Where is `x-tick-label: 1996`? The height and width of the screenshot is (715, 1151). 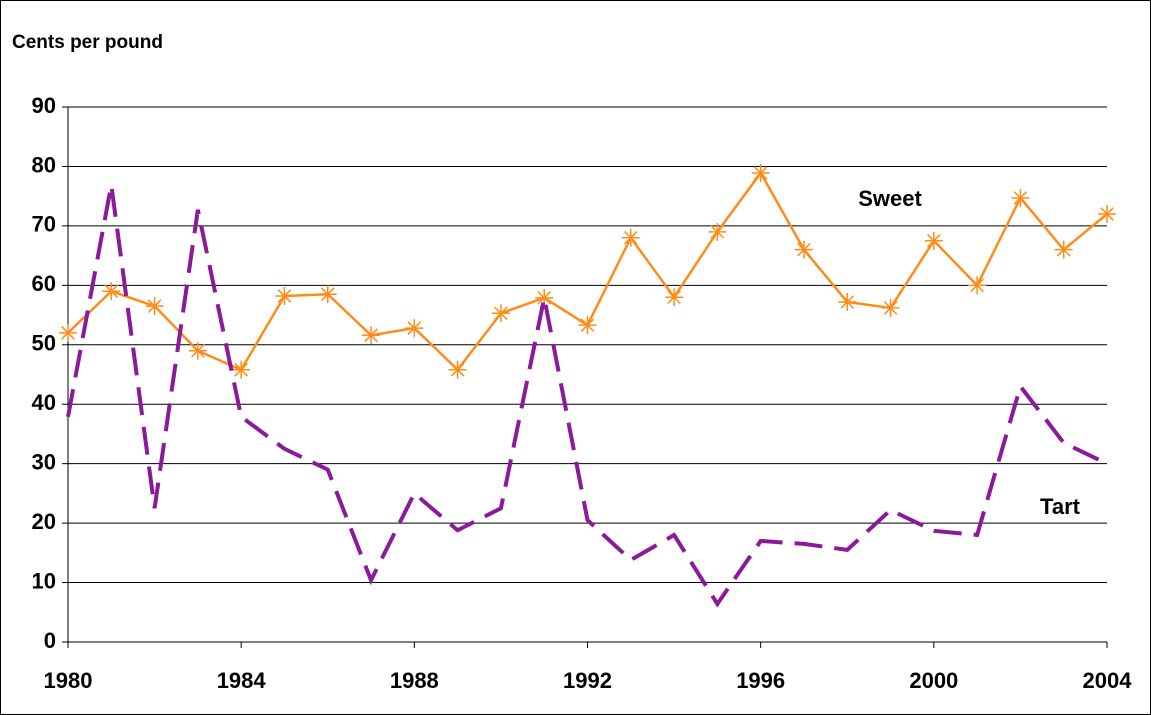 x-tick-label: 1996 is located at coordinates (760, 680).